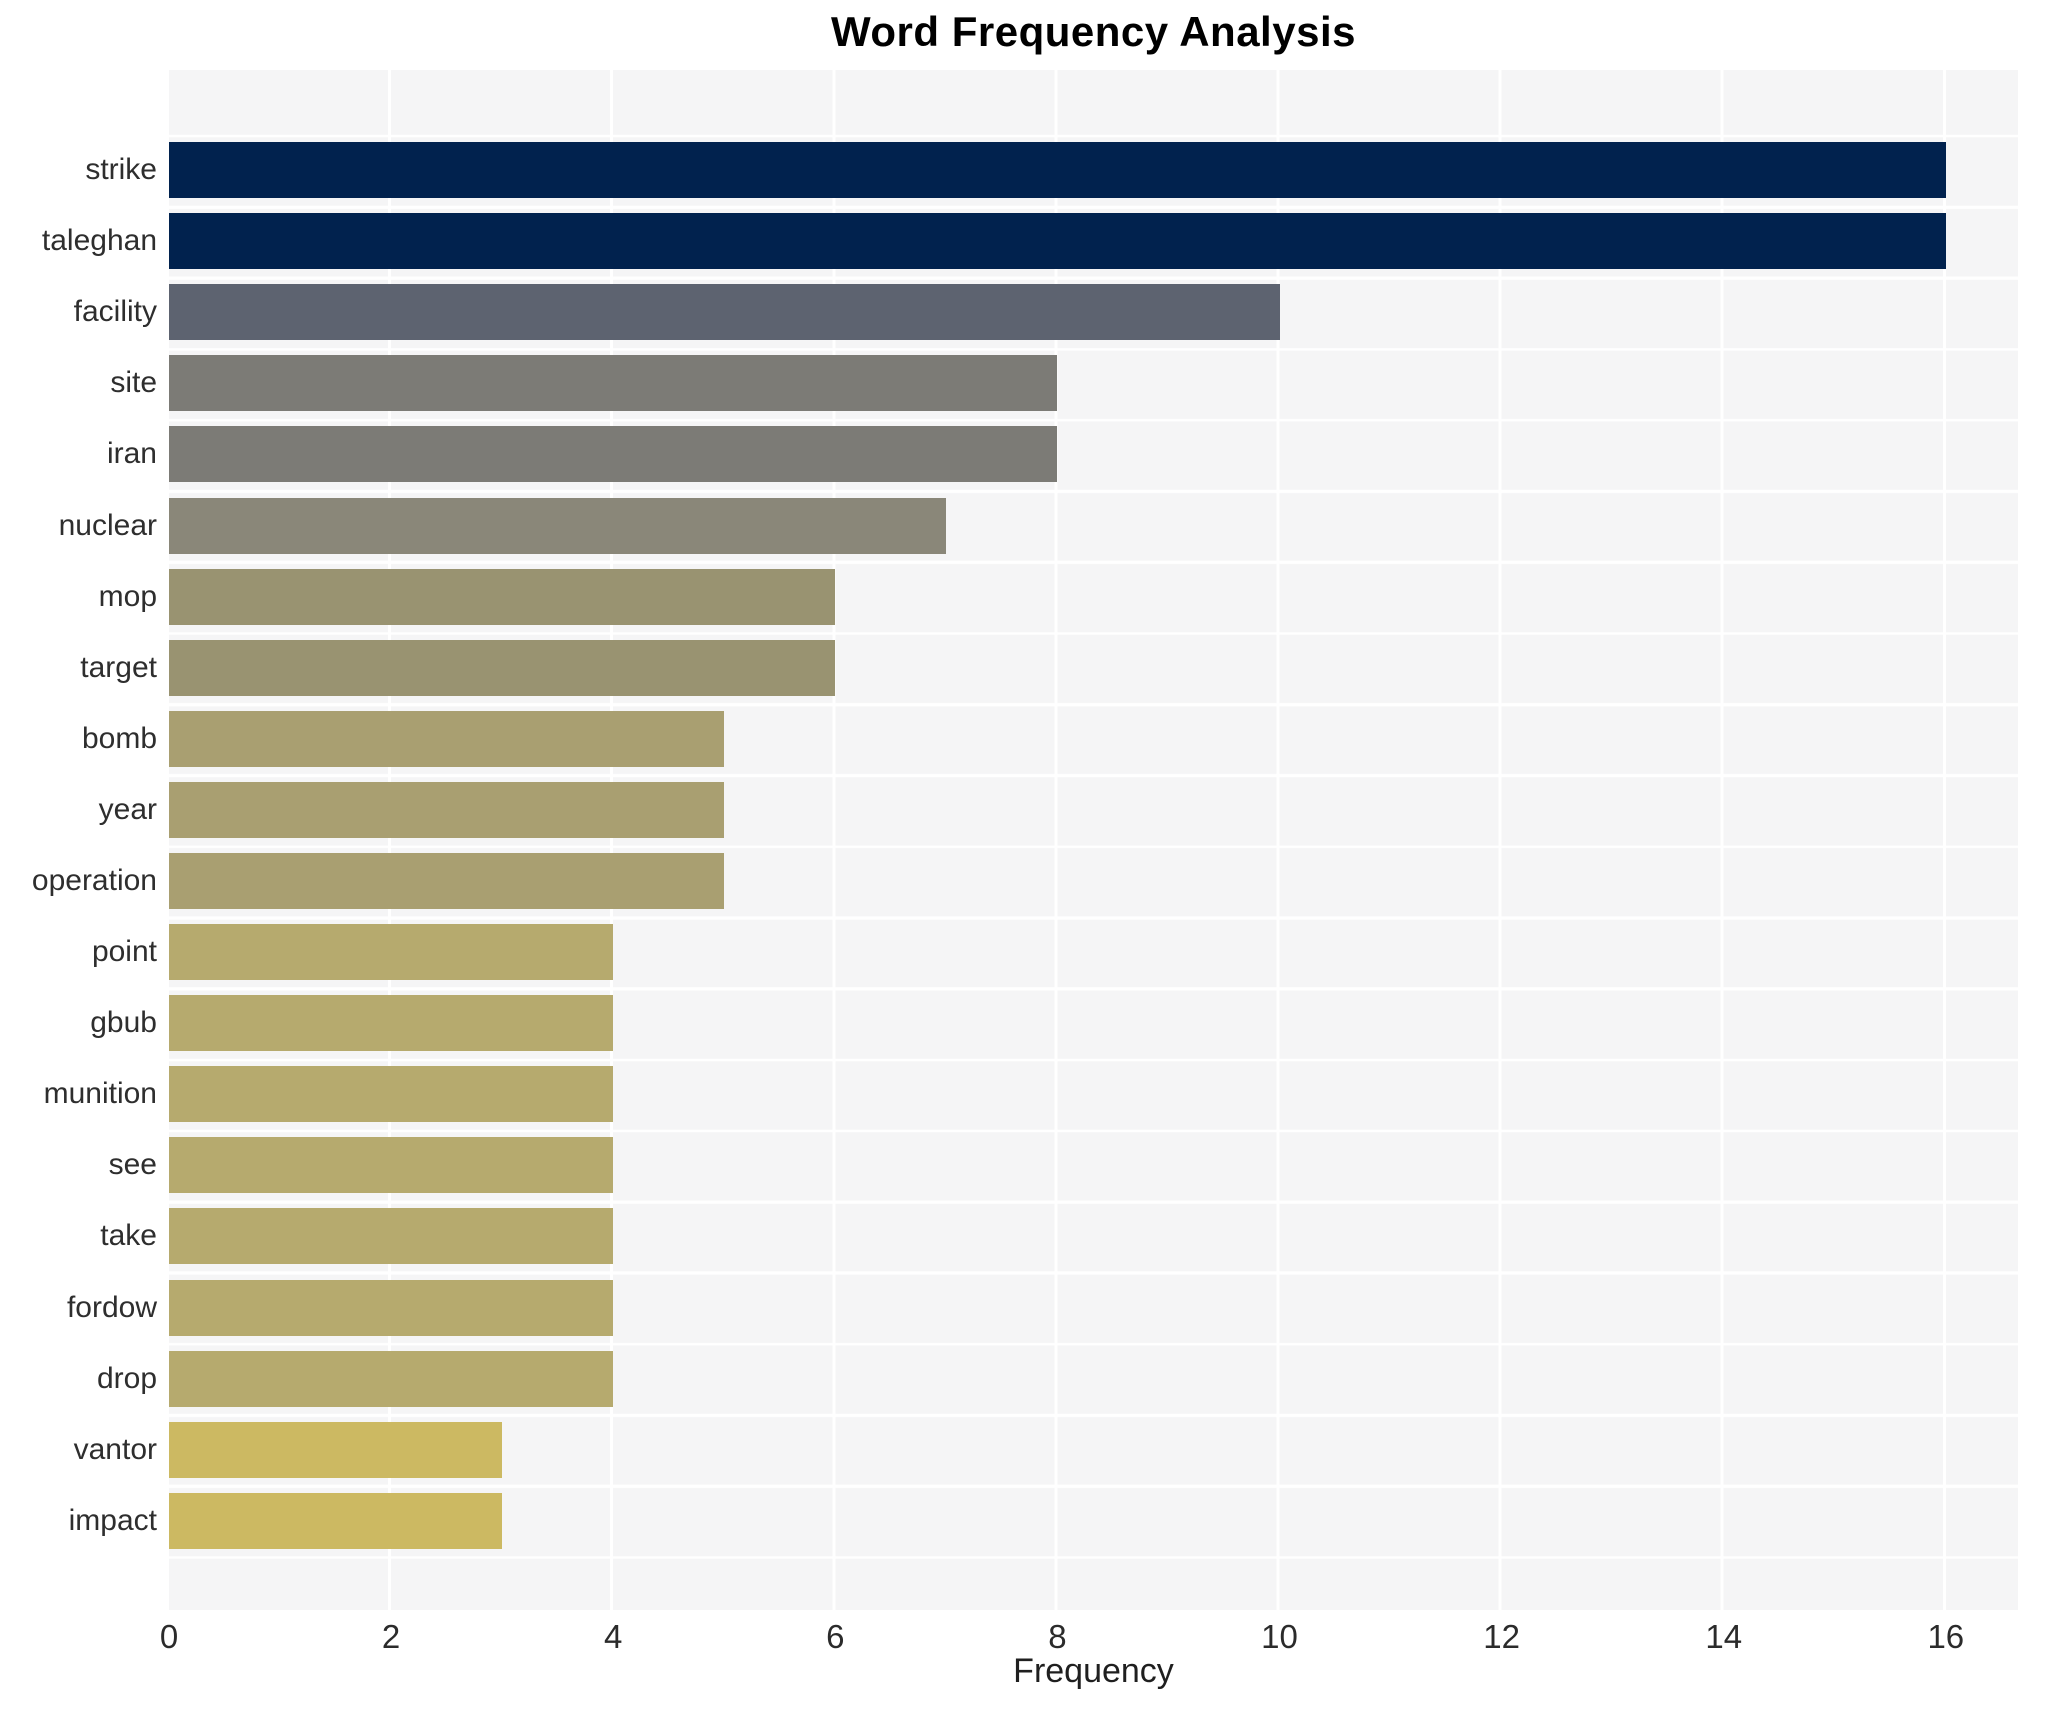  Describe the element at coordinates (133, 383) in the screenshot. I see `y-axis-label: site` at that location.